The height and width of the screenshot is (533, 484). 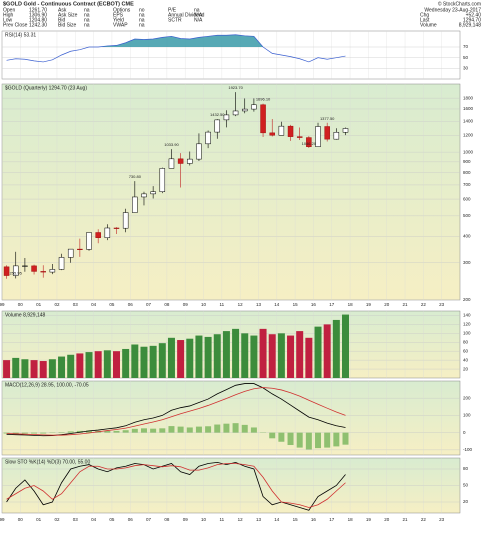 I want to click on field-value: na, so click(x=142, y=25).